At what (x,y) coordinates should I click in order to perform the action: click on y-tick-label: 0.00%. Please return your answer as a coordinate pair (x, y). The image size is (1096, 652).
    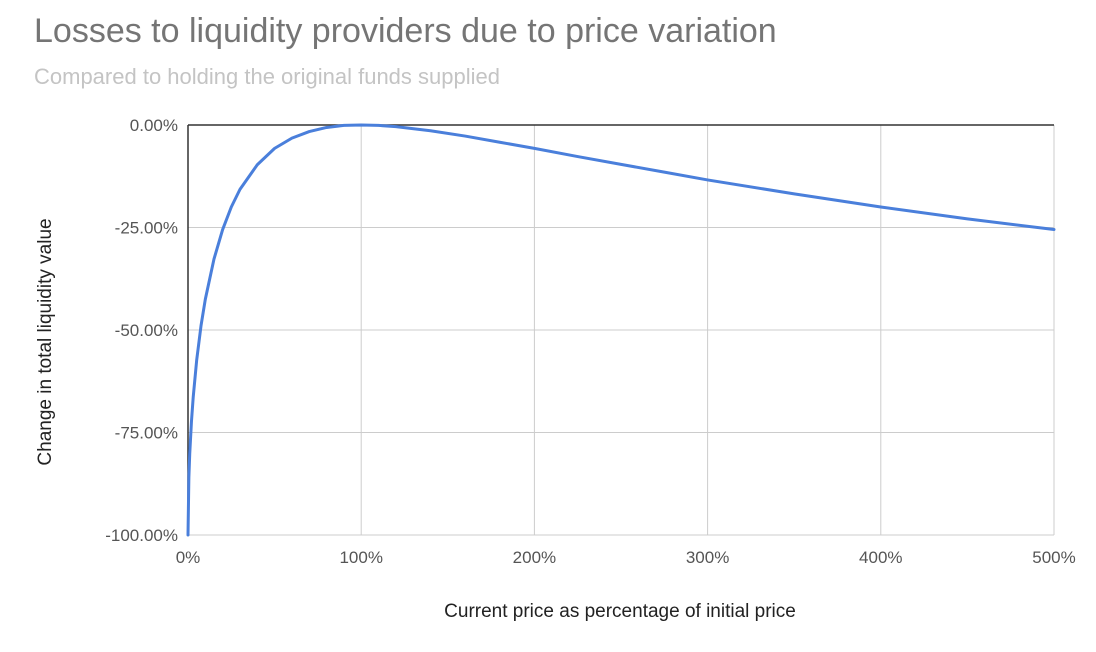
    Looking at the image, I should click on (154, 125).